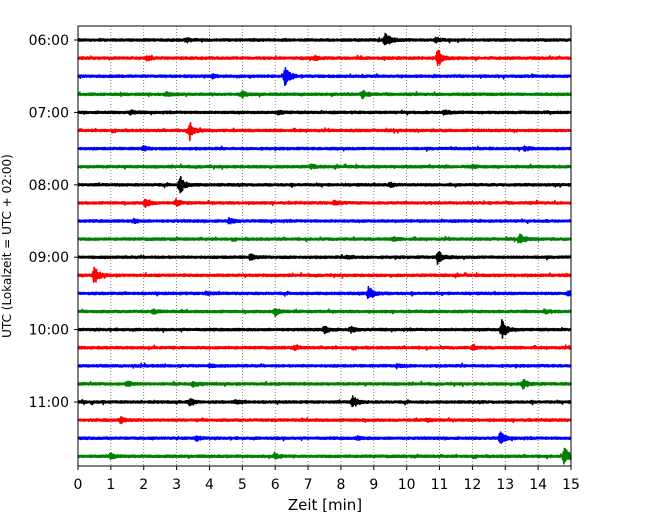 This screenshot has width=650, height=520. I want to click on y-tick-label: 06:00, so click(49, 41).